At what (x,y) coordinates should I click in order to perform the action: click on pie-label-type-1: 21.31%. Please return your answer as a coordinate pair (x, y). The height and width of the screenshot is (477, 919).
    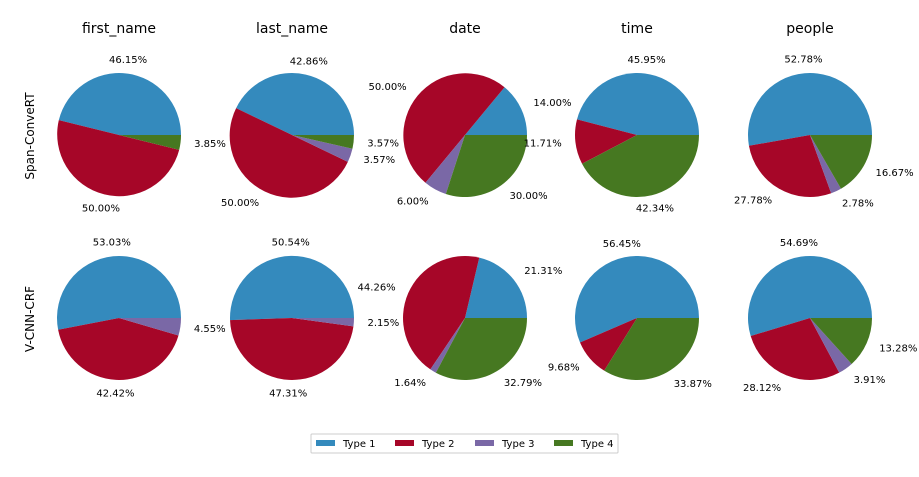
    Looking at the image, I should click on (543, 271).